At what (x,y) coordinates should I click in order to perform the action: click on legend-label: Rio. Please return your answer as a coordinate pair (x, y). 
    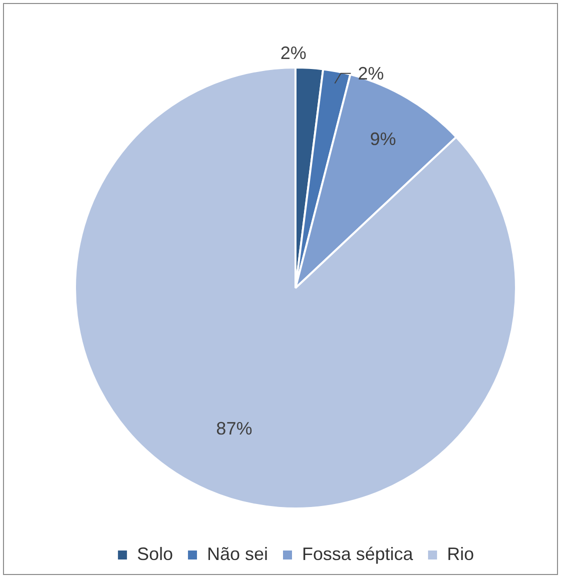
    Looking at the image, I should click on (460, 554).